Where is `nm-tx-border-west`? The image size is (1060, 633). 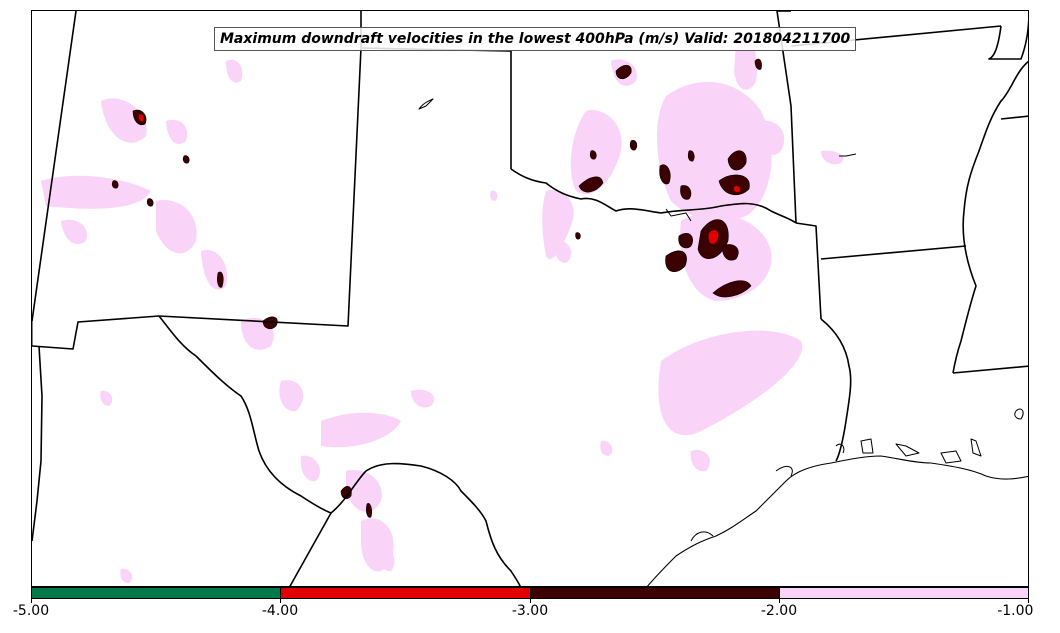 nm-tx-border-west is located at coordinates (54, 166).